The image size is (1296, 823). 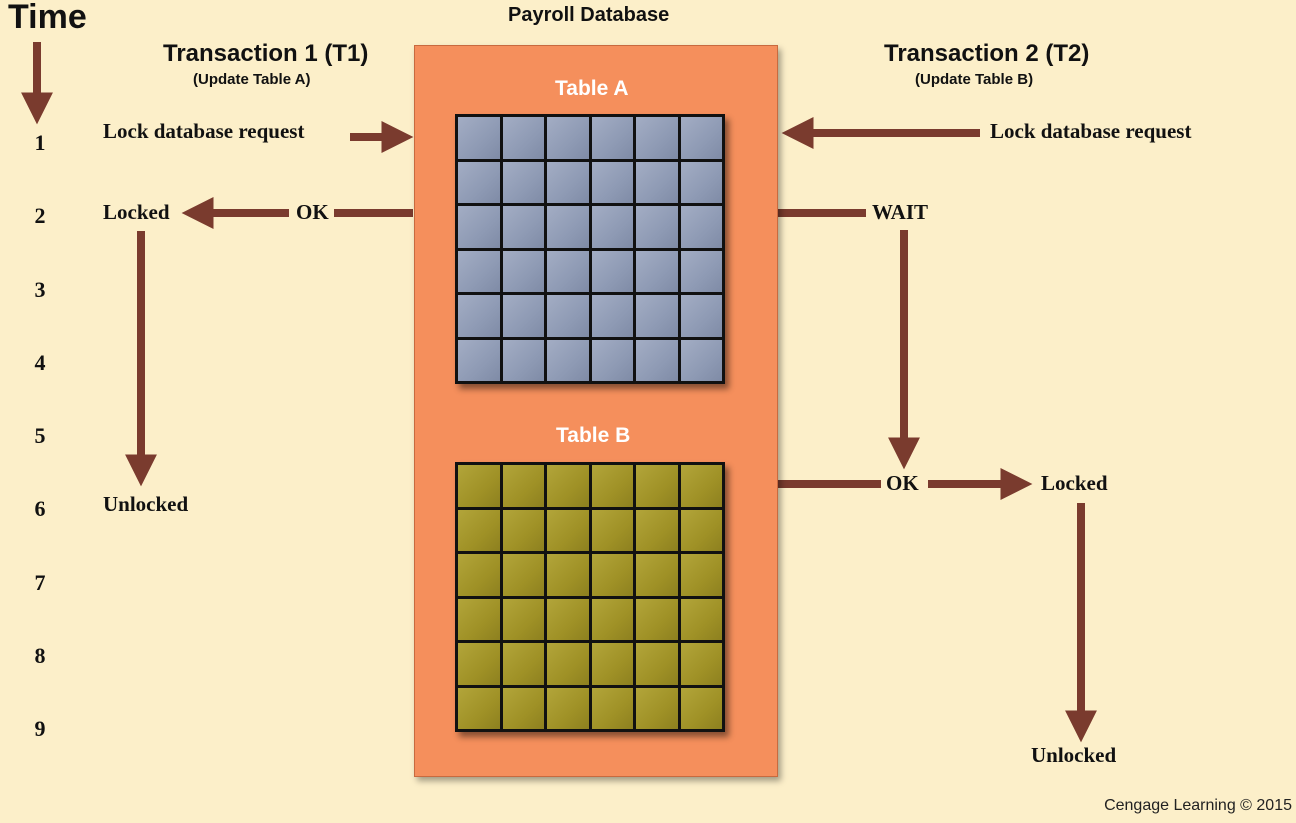 What do you see at coordinates (40, 142) in the screenshot?
I see `time-tick: 1` at bounding box center [40, 142].